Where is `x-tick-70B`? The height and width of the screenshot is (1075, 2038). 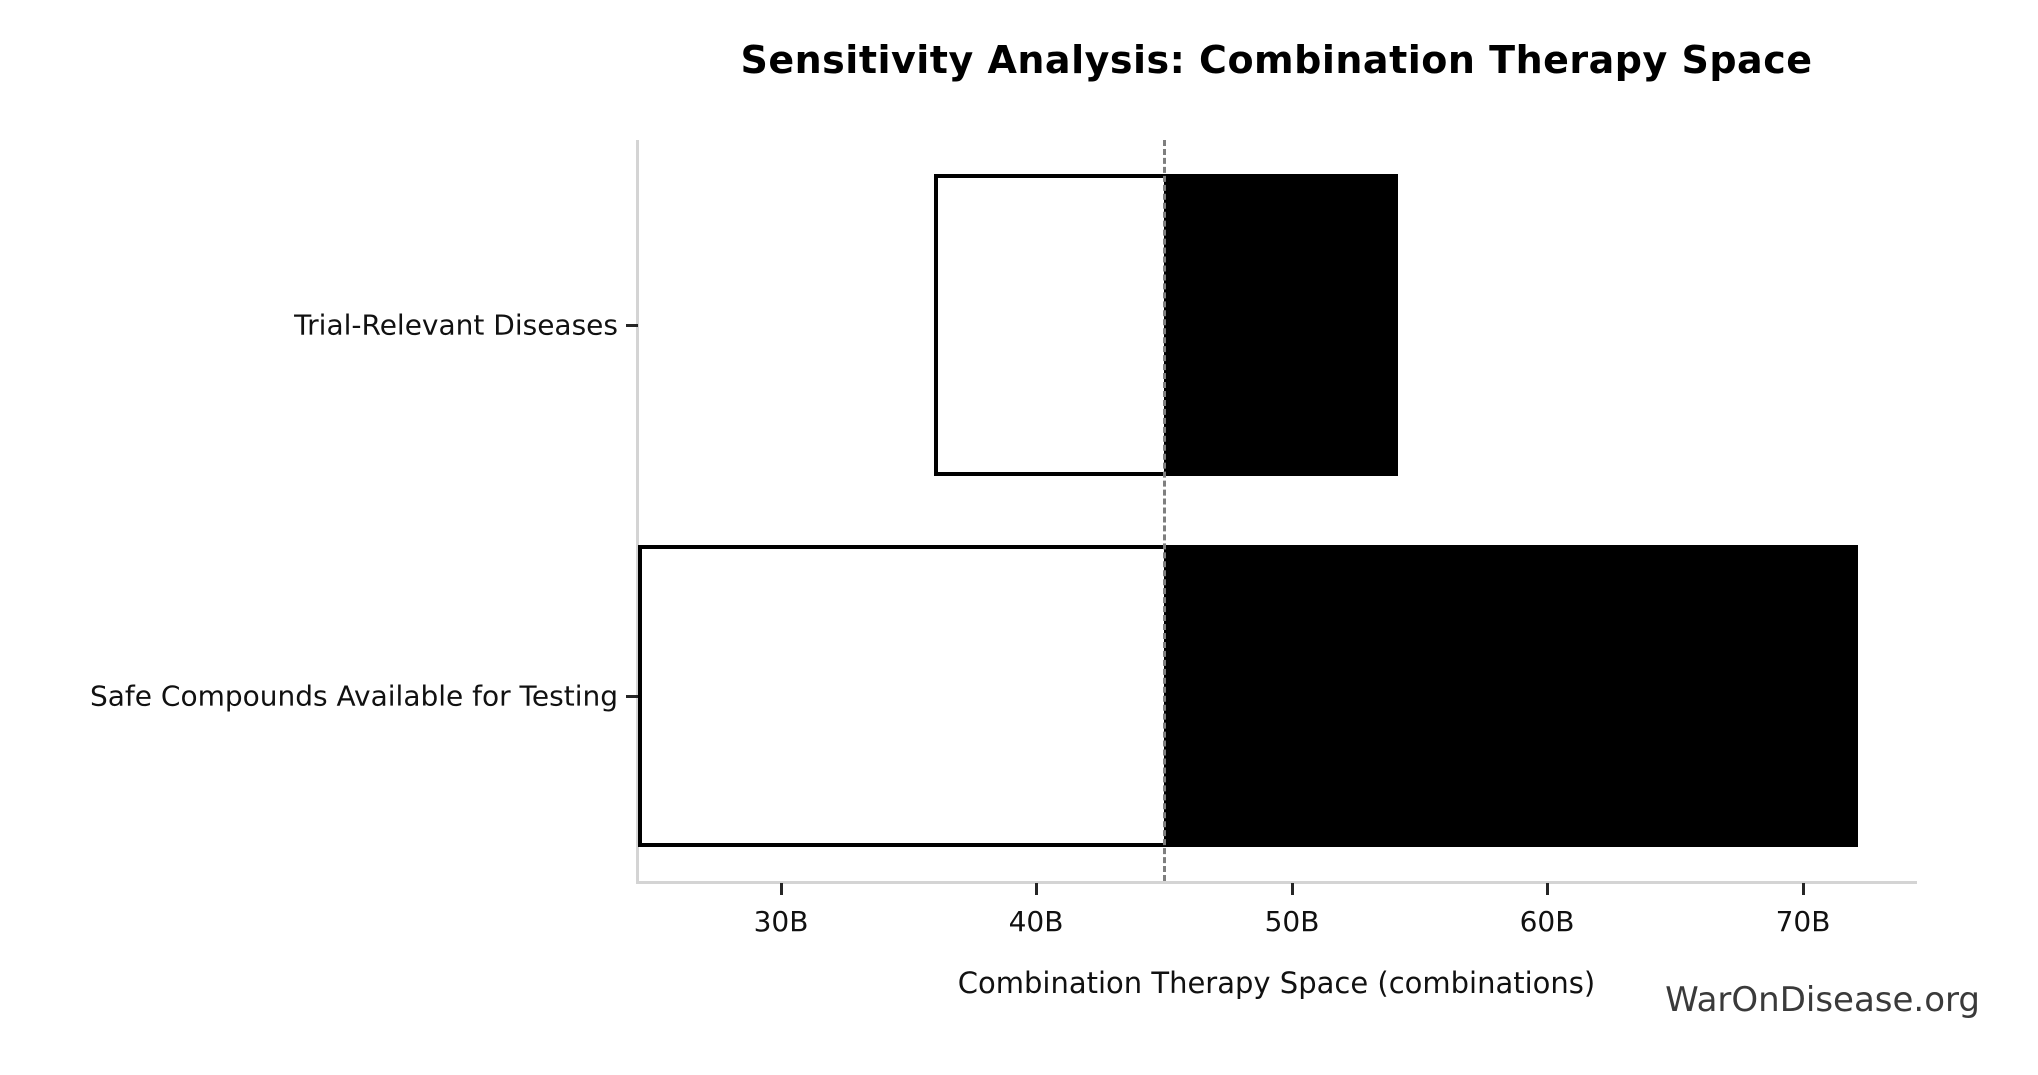
x-tick-70B is located at coordinates (1803, 889).